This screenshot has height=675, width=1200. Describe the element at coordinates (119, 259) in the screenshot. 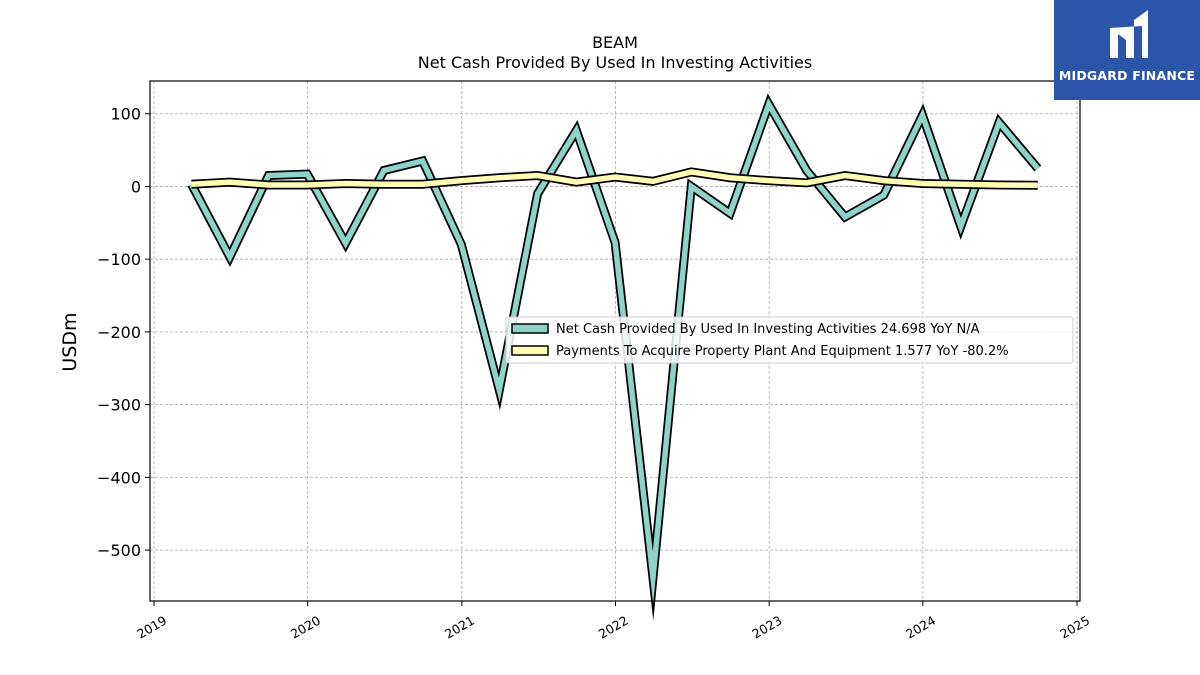

I see `y-tick-label: −100` at that location.